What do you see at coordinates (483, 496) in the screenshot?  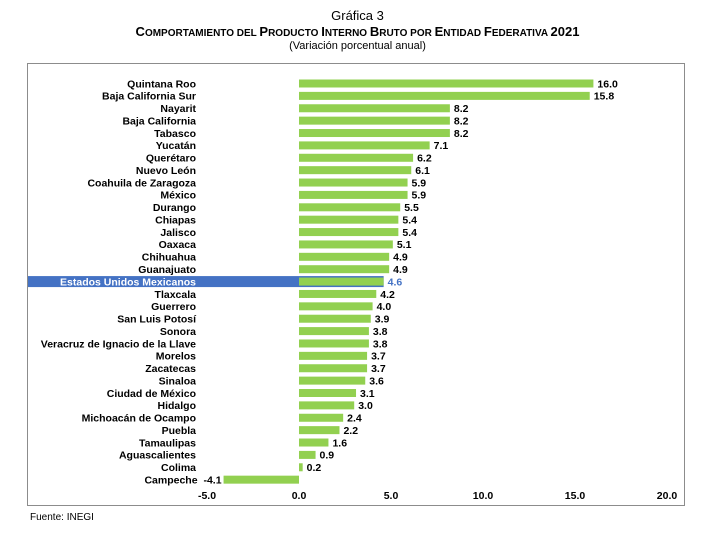 I see `x-tick-label: 10.0` at bounding box center [483, 496].